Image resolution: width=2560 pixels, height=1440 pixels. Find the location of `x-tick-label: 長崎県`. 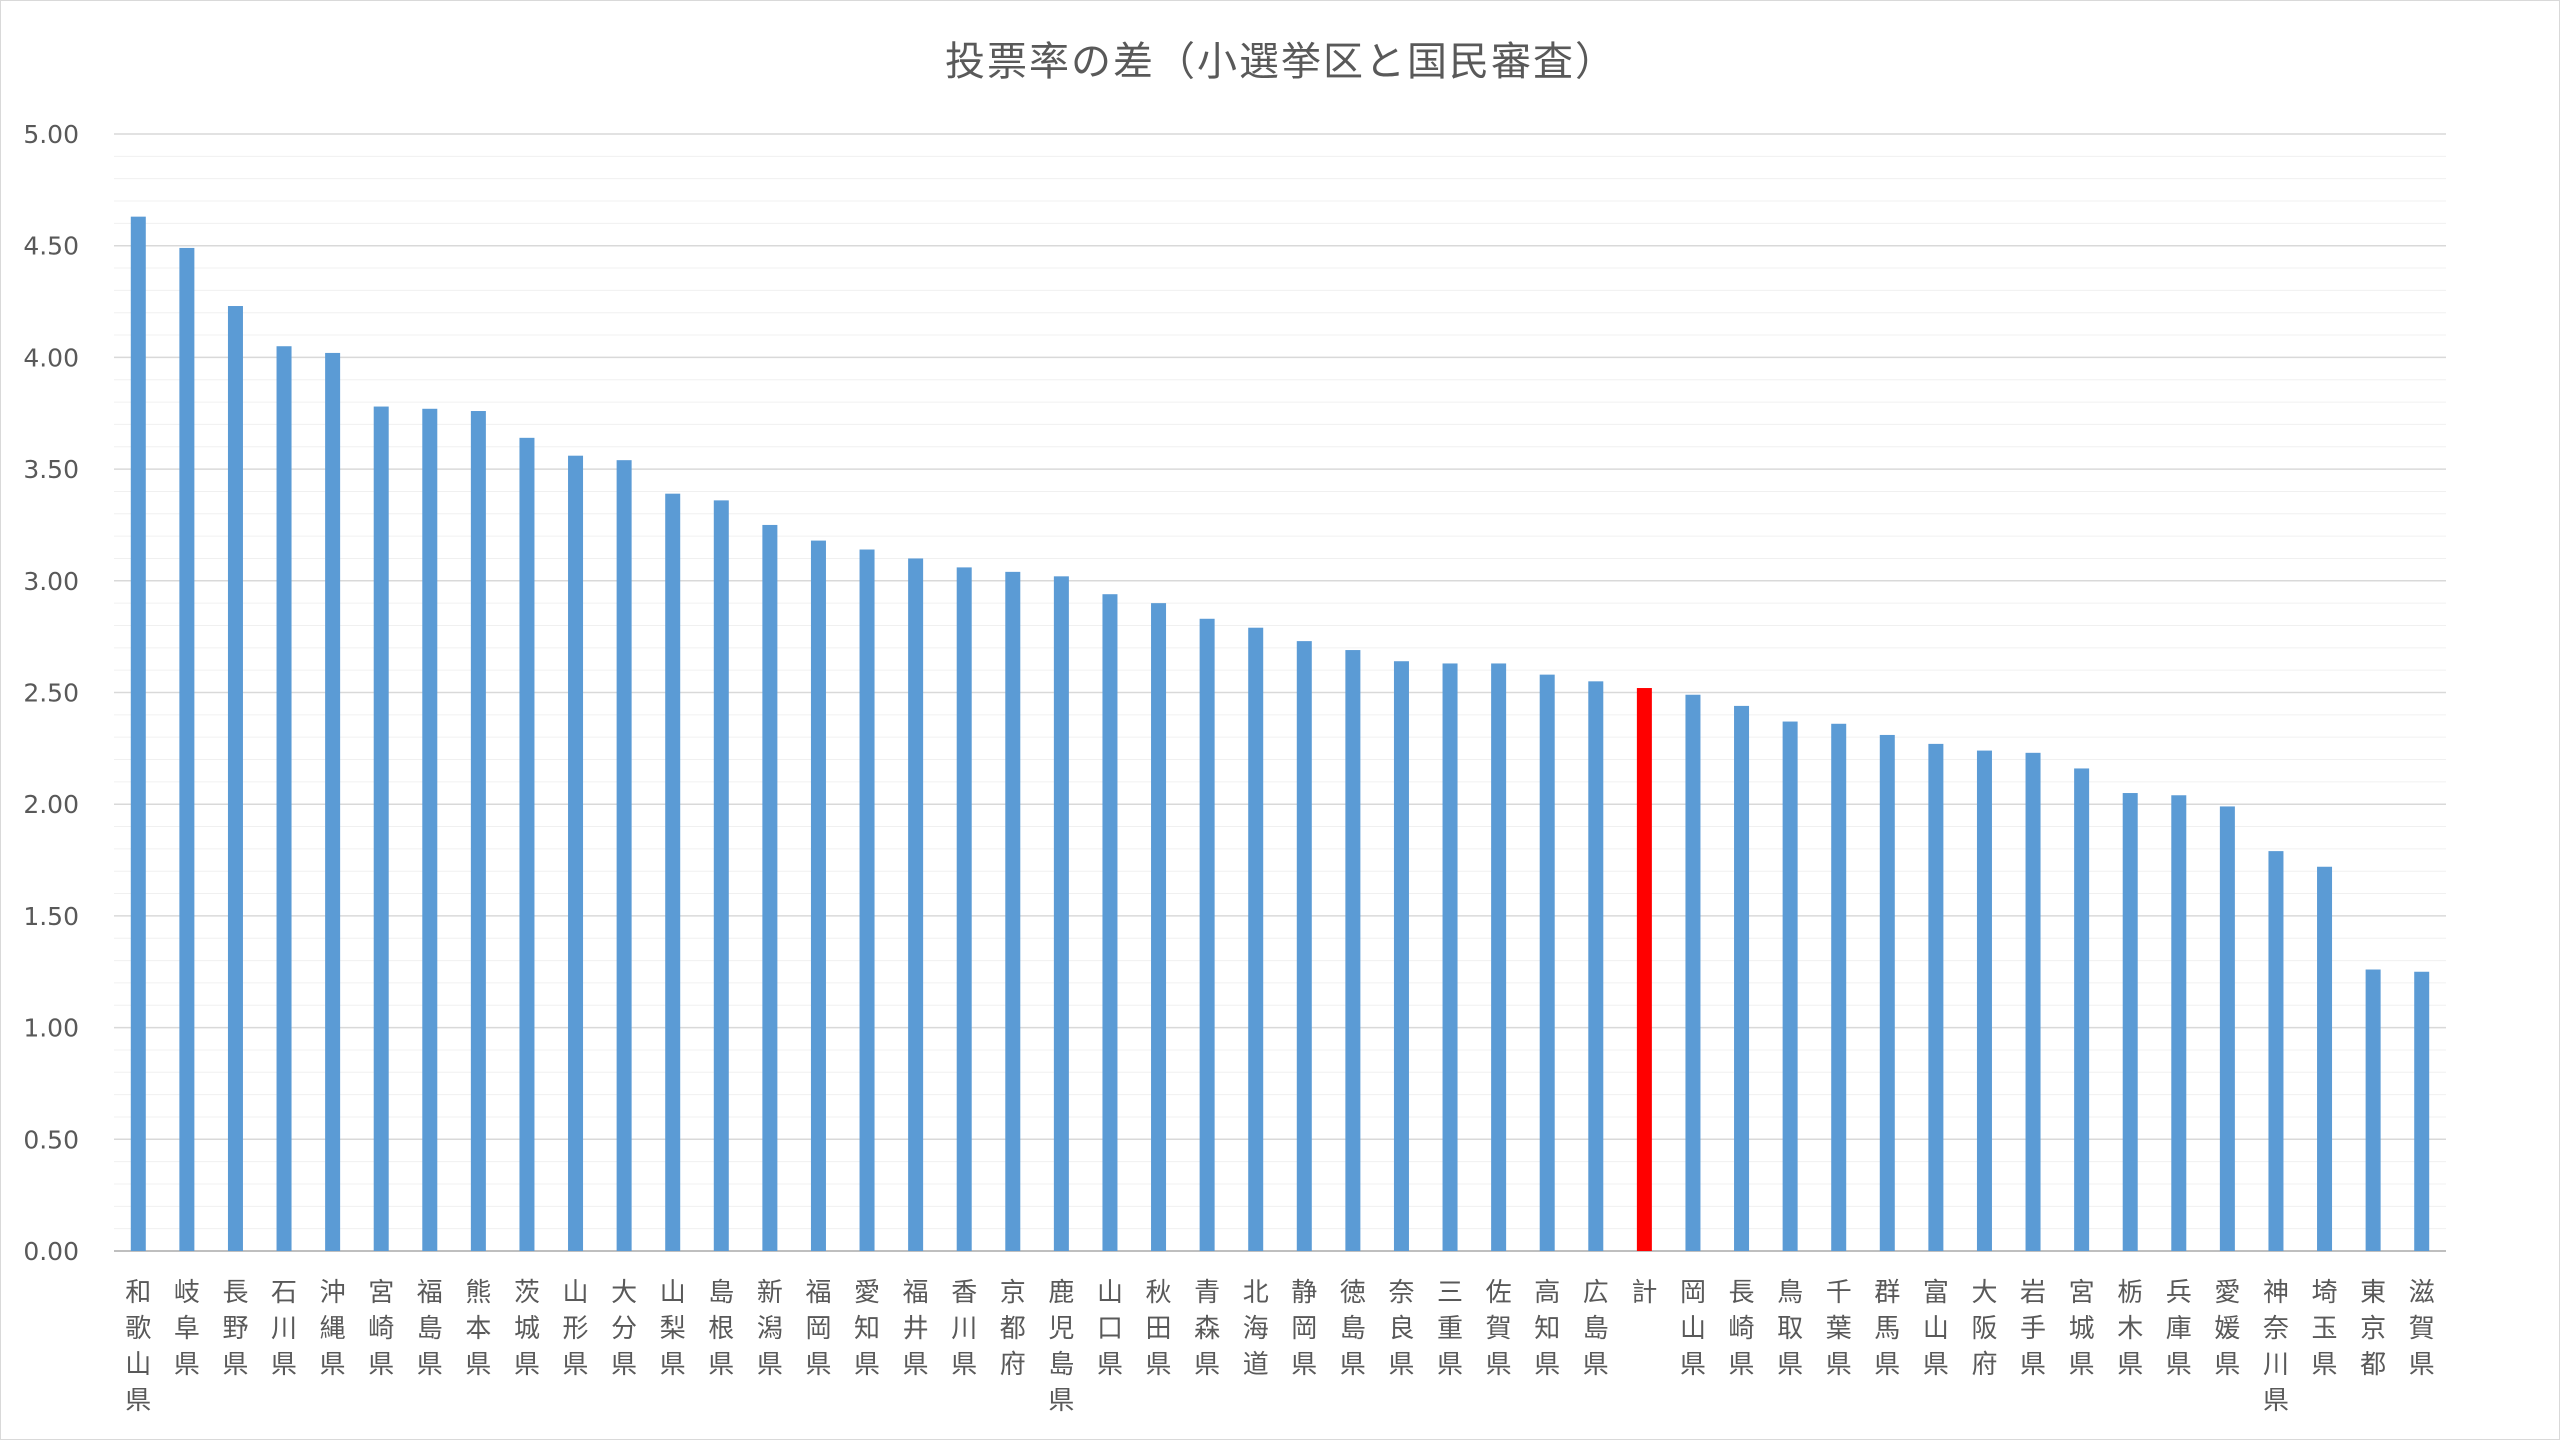

x-tick-label: 長崎県 is located at coordinates (1742, 1329).